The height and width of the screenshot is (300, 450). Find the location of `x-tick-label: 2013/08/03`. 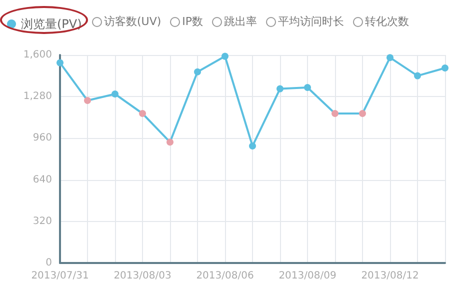

x-tick-label: 2013/08/03 is located at coordinates (143, 276).